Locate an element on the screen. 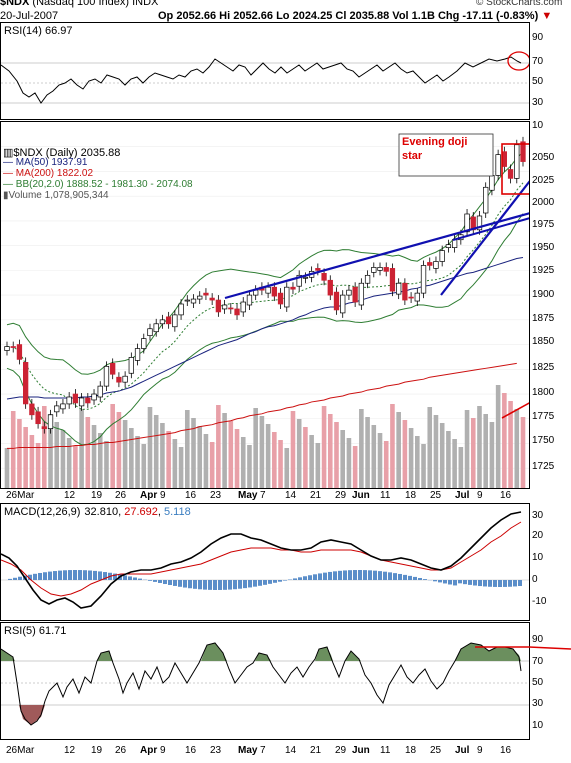  lo-label: Lo is located at coordinates (283, 16).